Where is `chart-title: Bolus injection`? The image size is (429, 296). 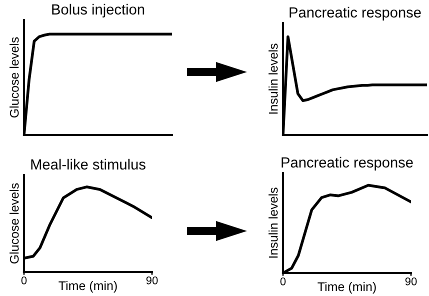 chart-title: Bolus injection is located at coordinates (98, 11).